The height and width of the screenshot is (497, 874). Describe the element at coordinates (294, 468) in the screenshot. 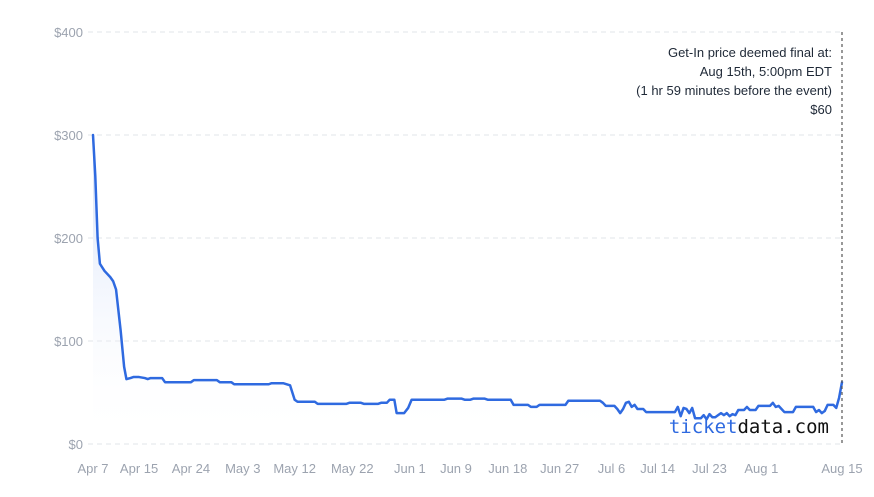

I see `x-tick-label: May 12` at that location.